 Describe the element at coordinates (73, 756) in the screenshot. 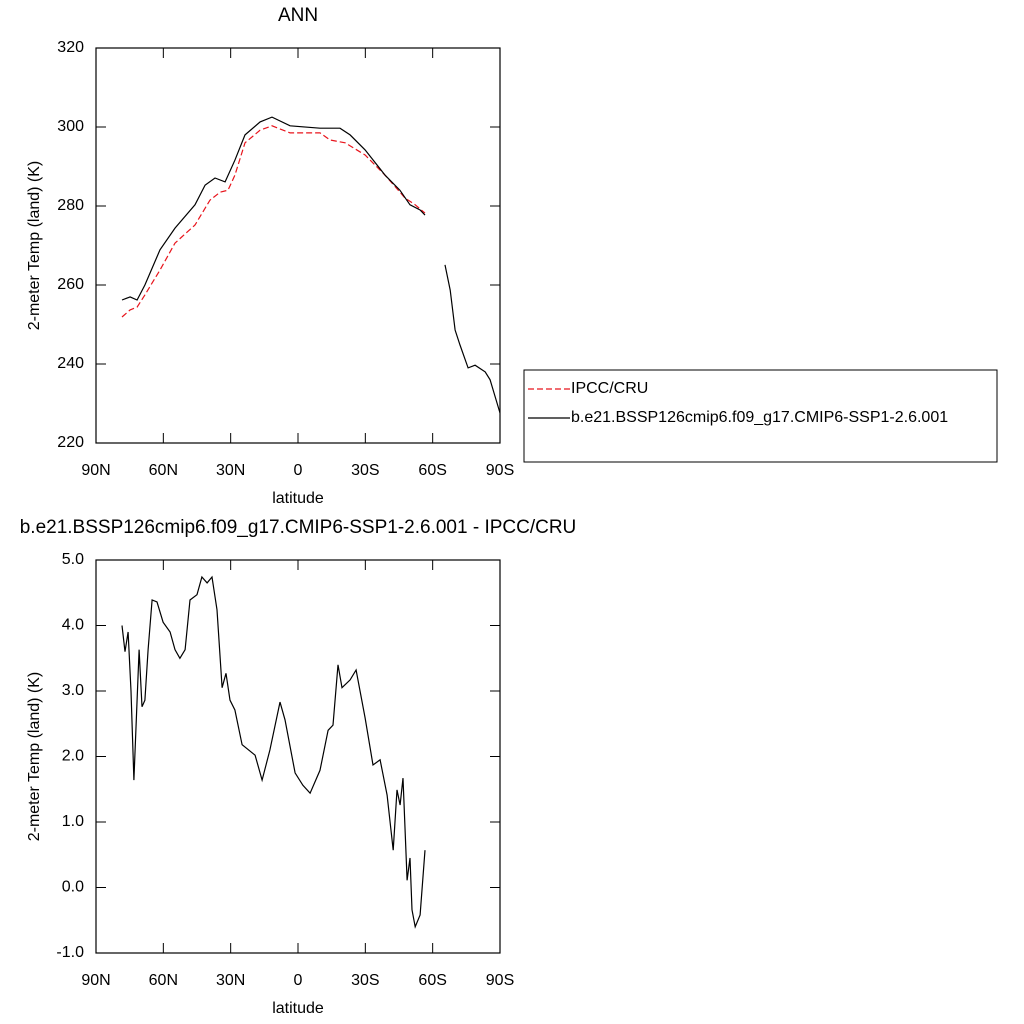

I see `y-tick-label: 2.0` at that location.